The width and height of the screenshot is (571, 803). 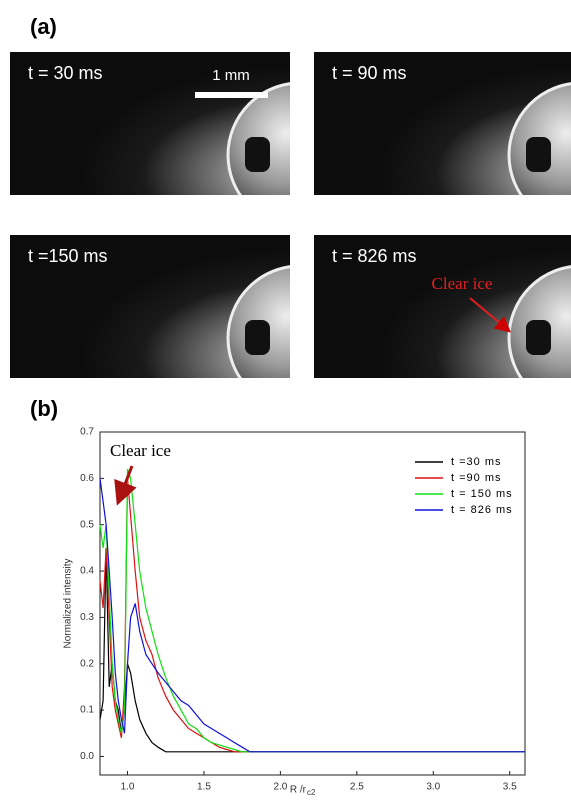 What do you see at coordinates (476, 478) in the screenshot?
I see `legend-label: t =90 ms` at bounding box center [476, 478].